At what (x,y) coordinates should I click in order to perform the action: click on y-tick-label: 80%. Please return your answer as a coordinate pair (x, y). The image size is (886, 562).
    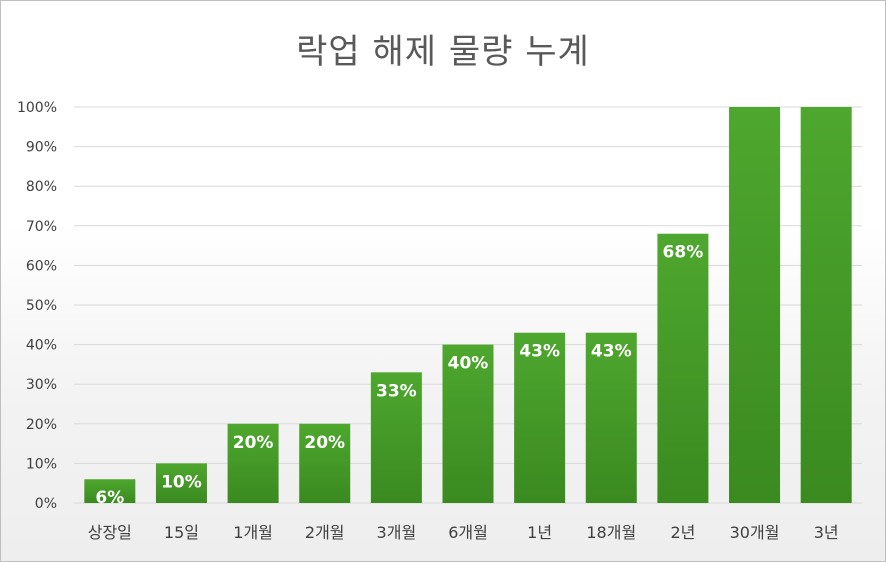
    Looking at the image, I should click on (41, 187).